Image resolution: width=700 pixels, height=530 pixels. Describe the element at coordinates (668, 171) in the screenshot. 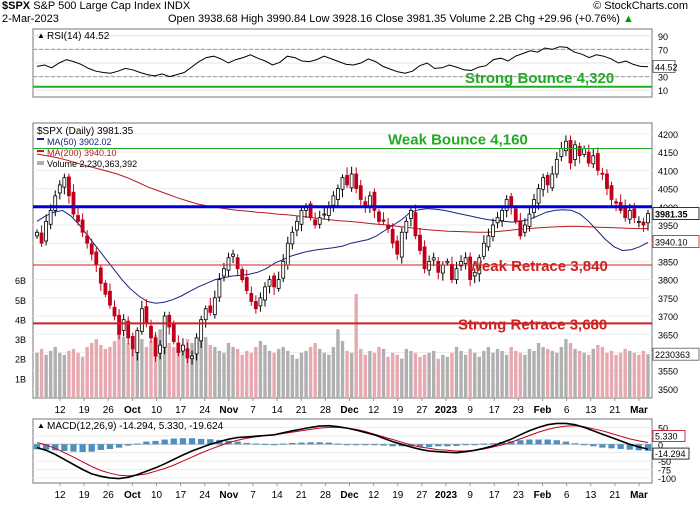

I see `price-tick-label: 4100` at that location.